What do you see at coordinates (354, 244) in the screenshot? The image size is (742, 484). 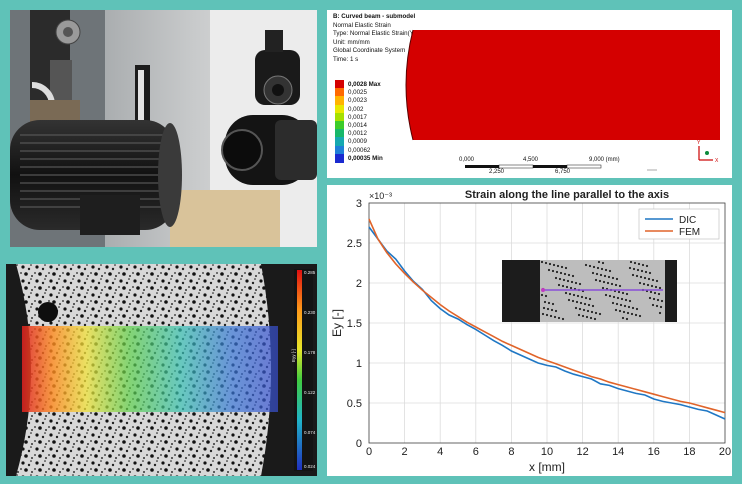 I see `y-tick-label: 2.5` at bounding box center [354, 244].